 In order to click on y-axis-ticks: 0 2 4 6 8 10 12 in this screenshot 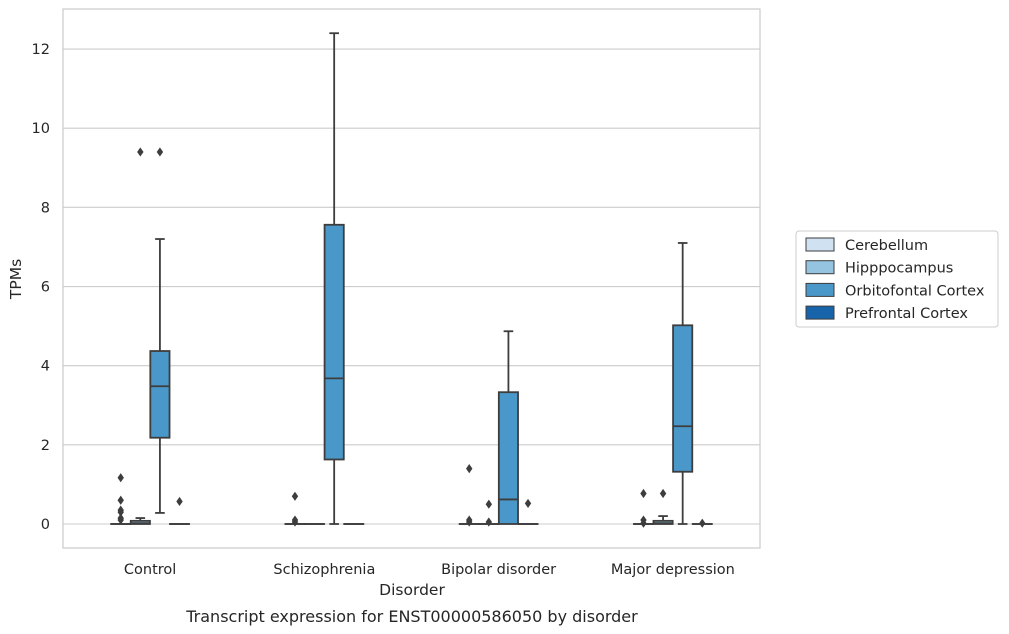, I will do `click(41, 287)`.